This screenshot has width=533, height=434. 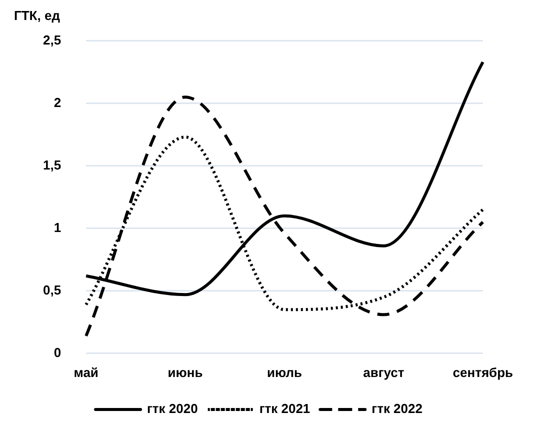 What do you see at coordinates (284, 372) in the screenshot?
I see `x-tick-label: июль` at bounding box center [284, 372].